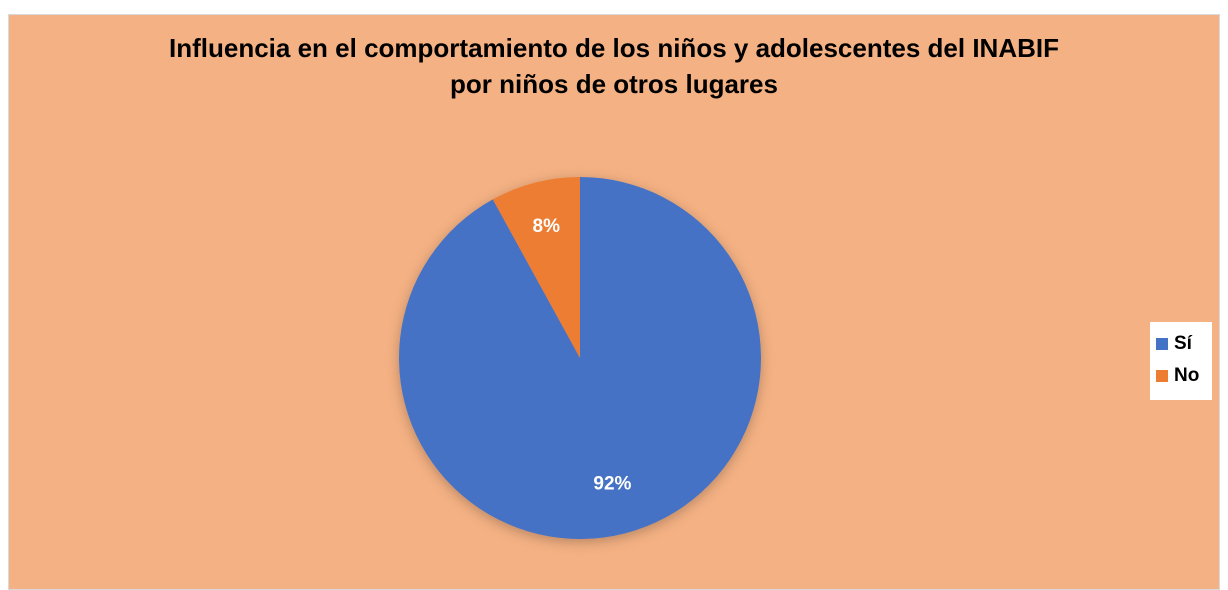  I want to click on data-label-si: 92%, so click(612, 484).